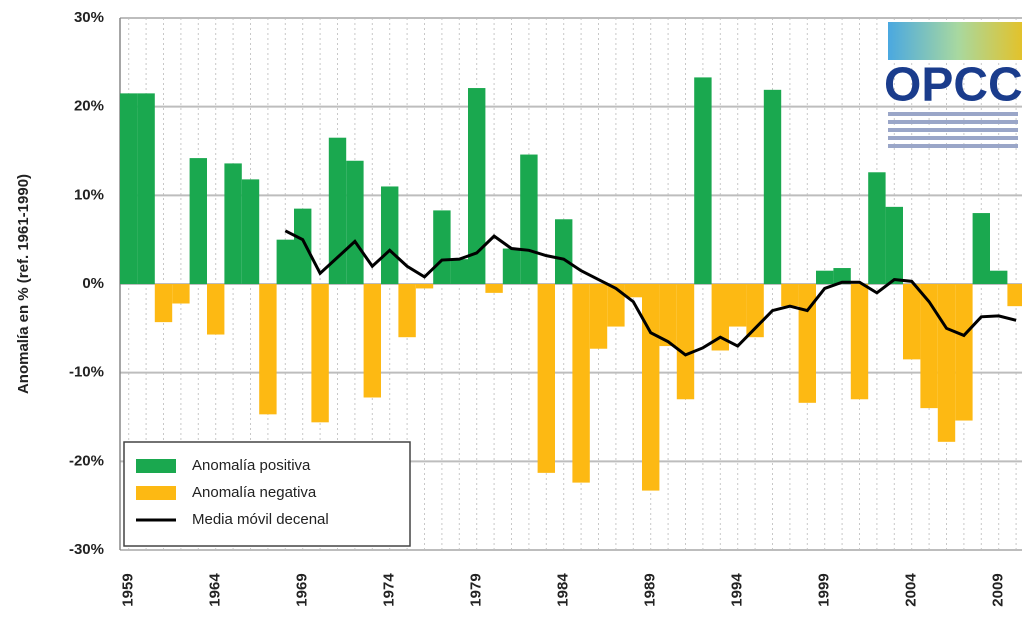  I want to click on x-tick-label: 1964, so click(215, 590).